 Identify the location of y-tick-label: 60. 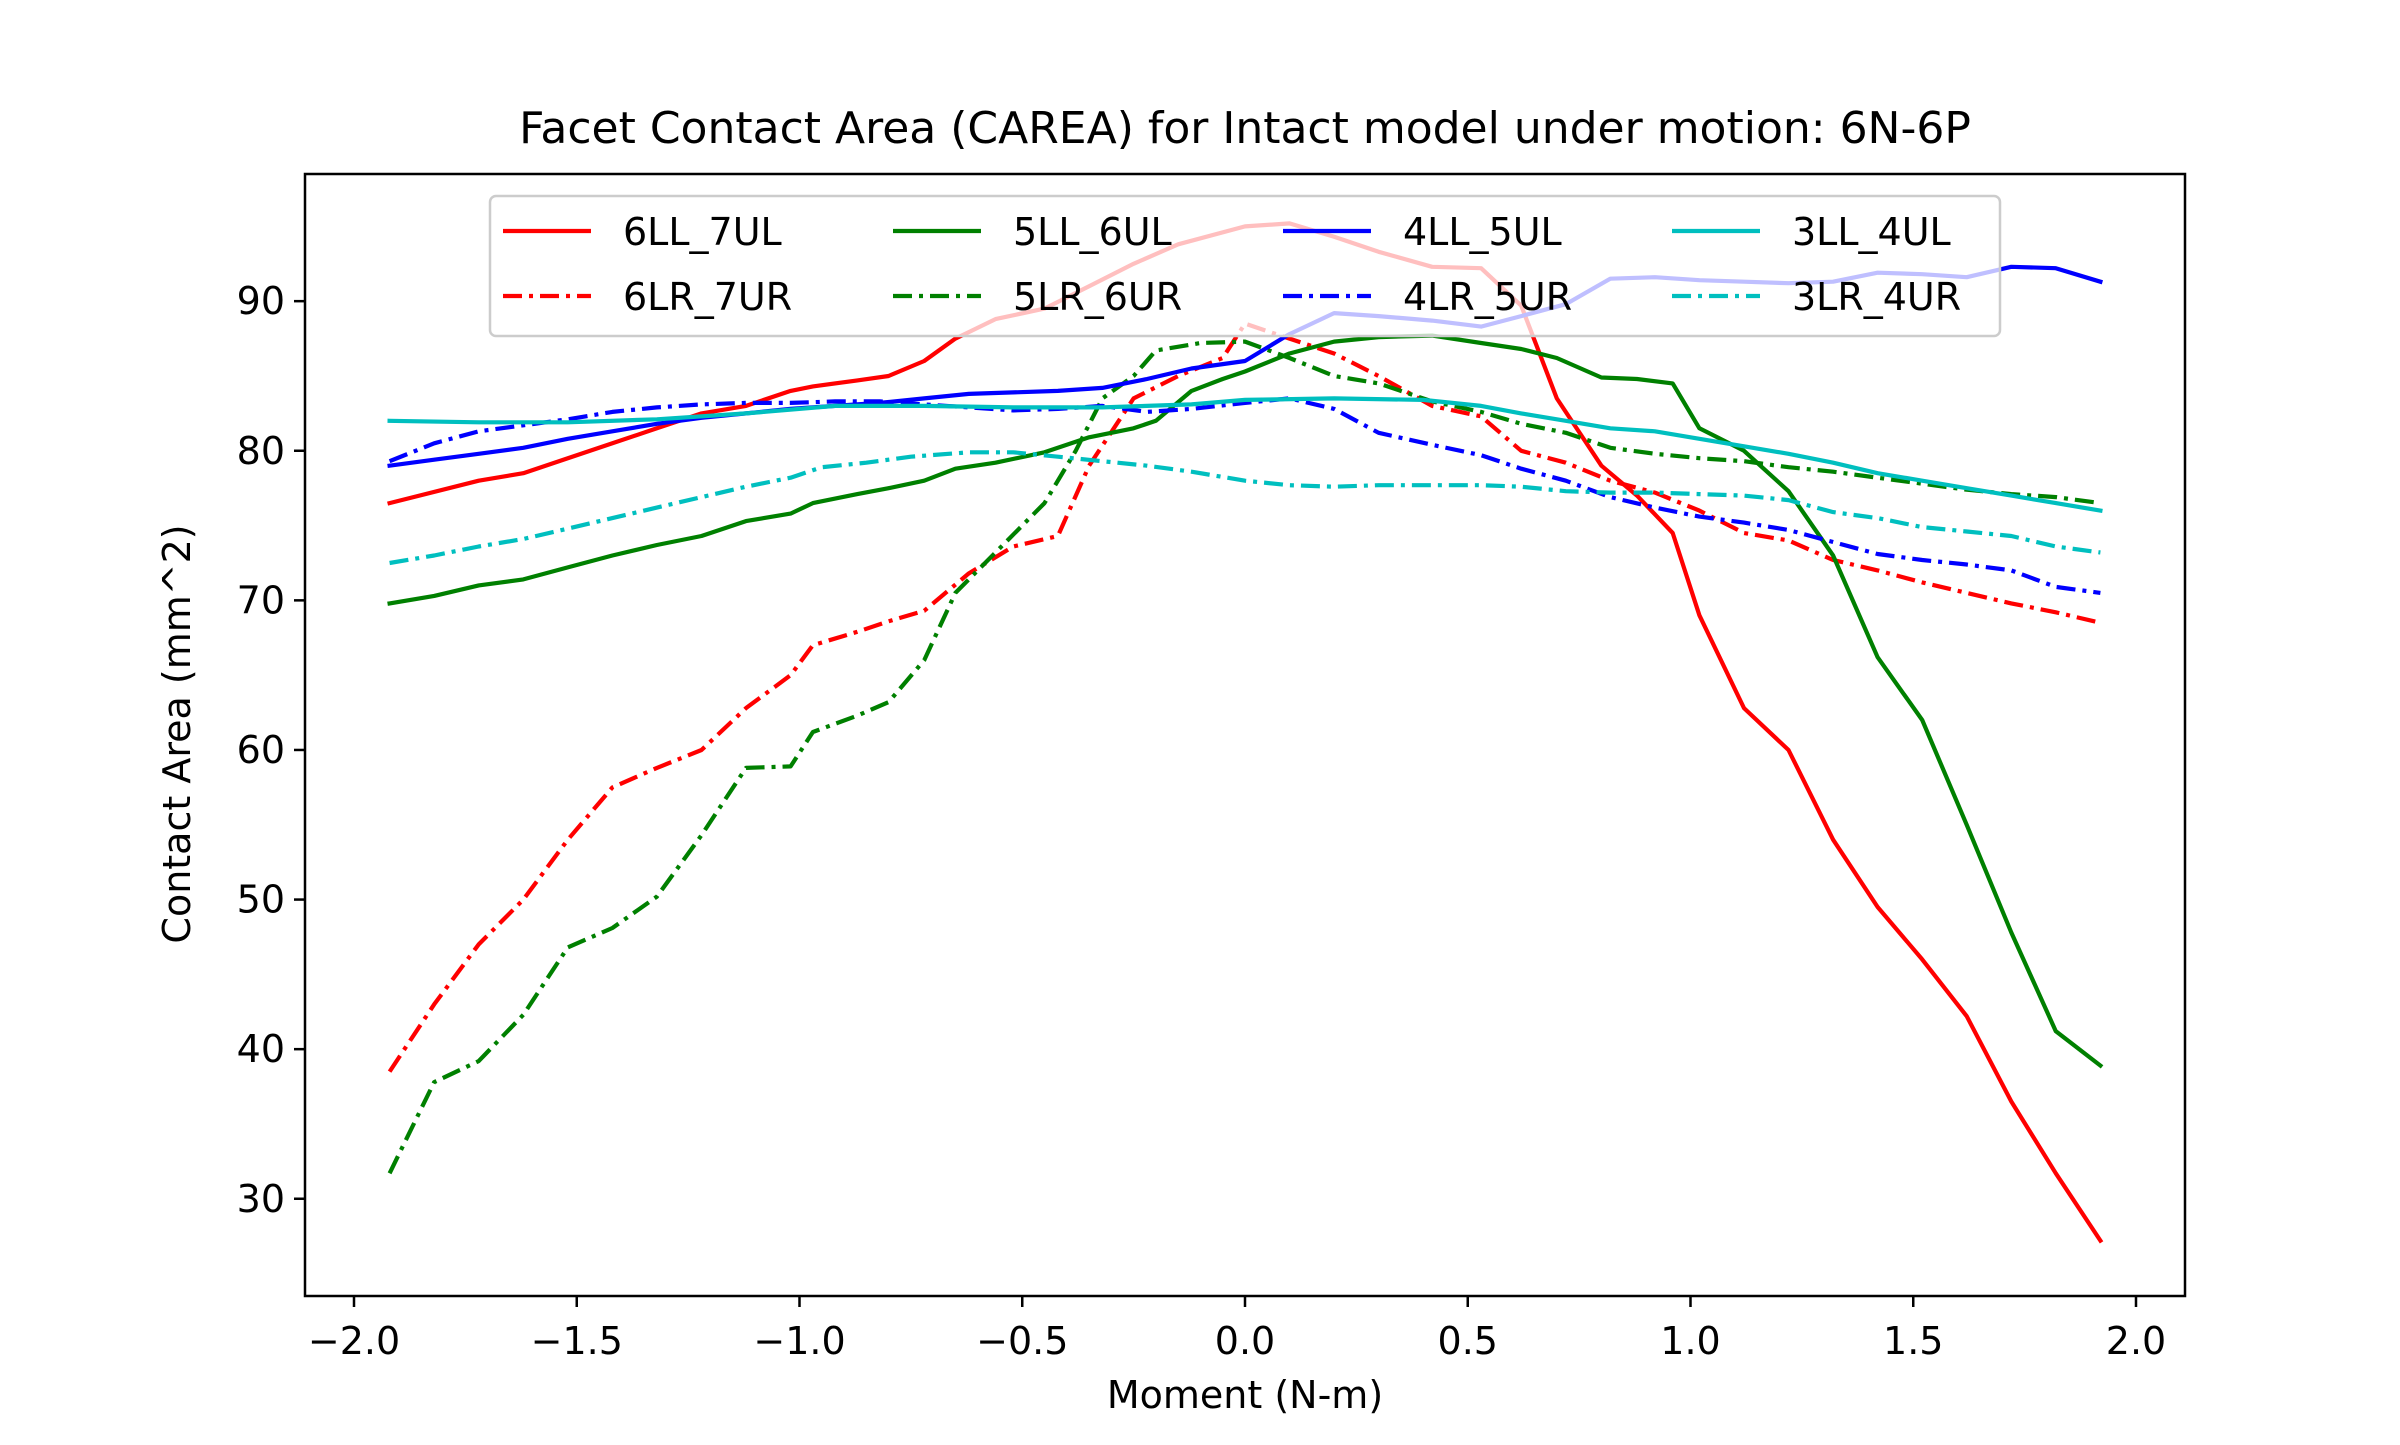
(261, 750).